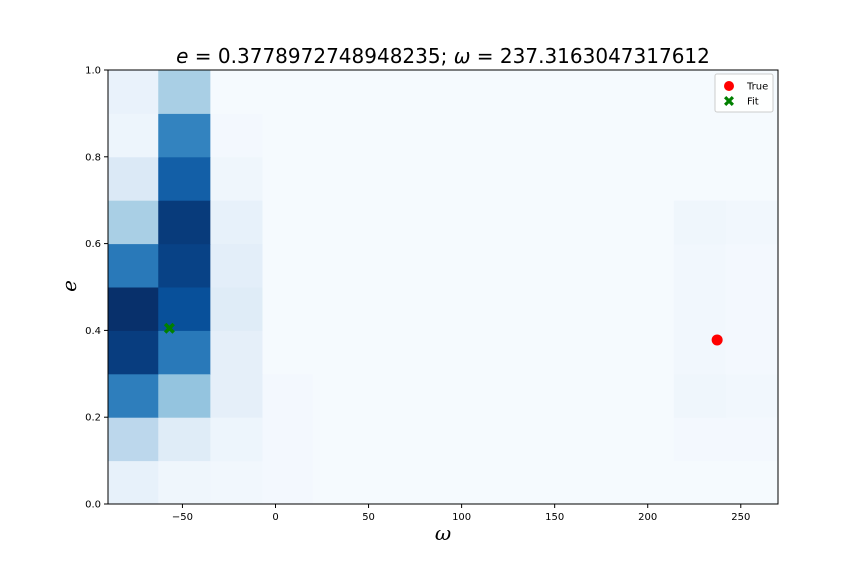  Describe the element at coordinates (757, 87) in the screenshot. I see `legend-true-label: True` at that location.